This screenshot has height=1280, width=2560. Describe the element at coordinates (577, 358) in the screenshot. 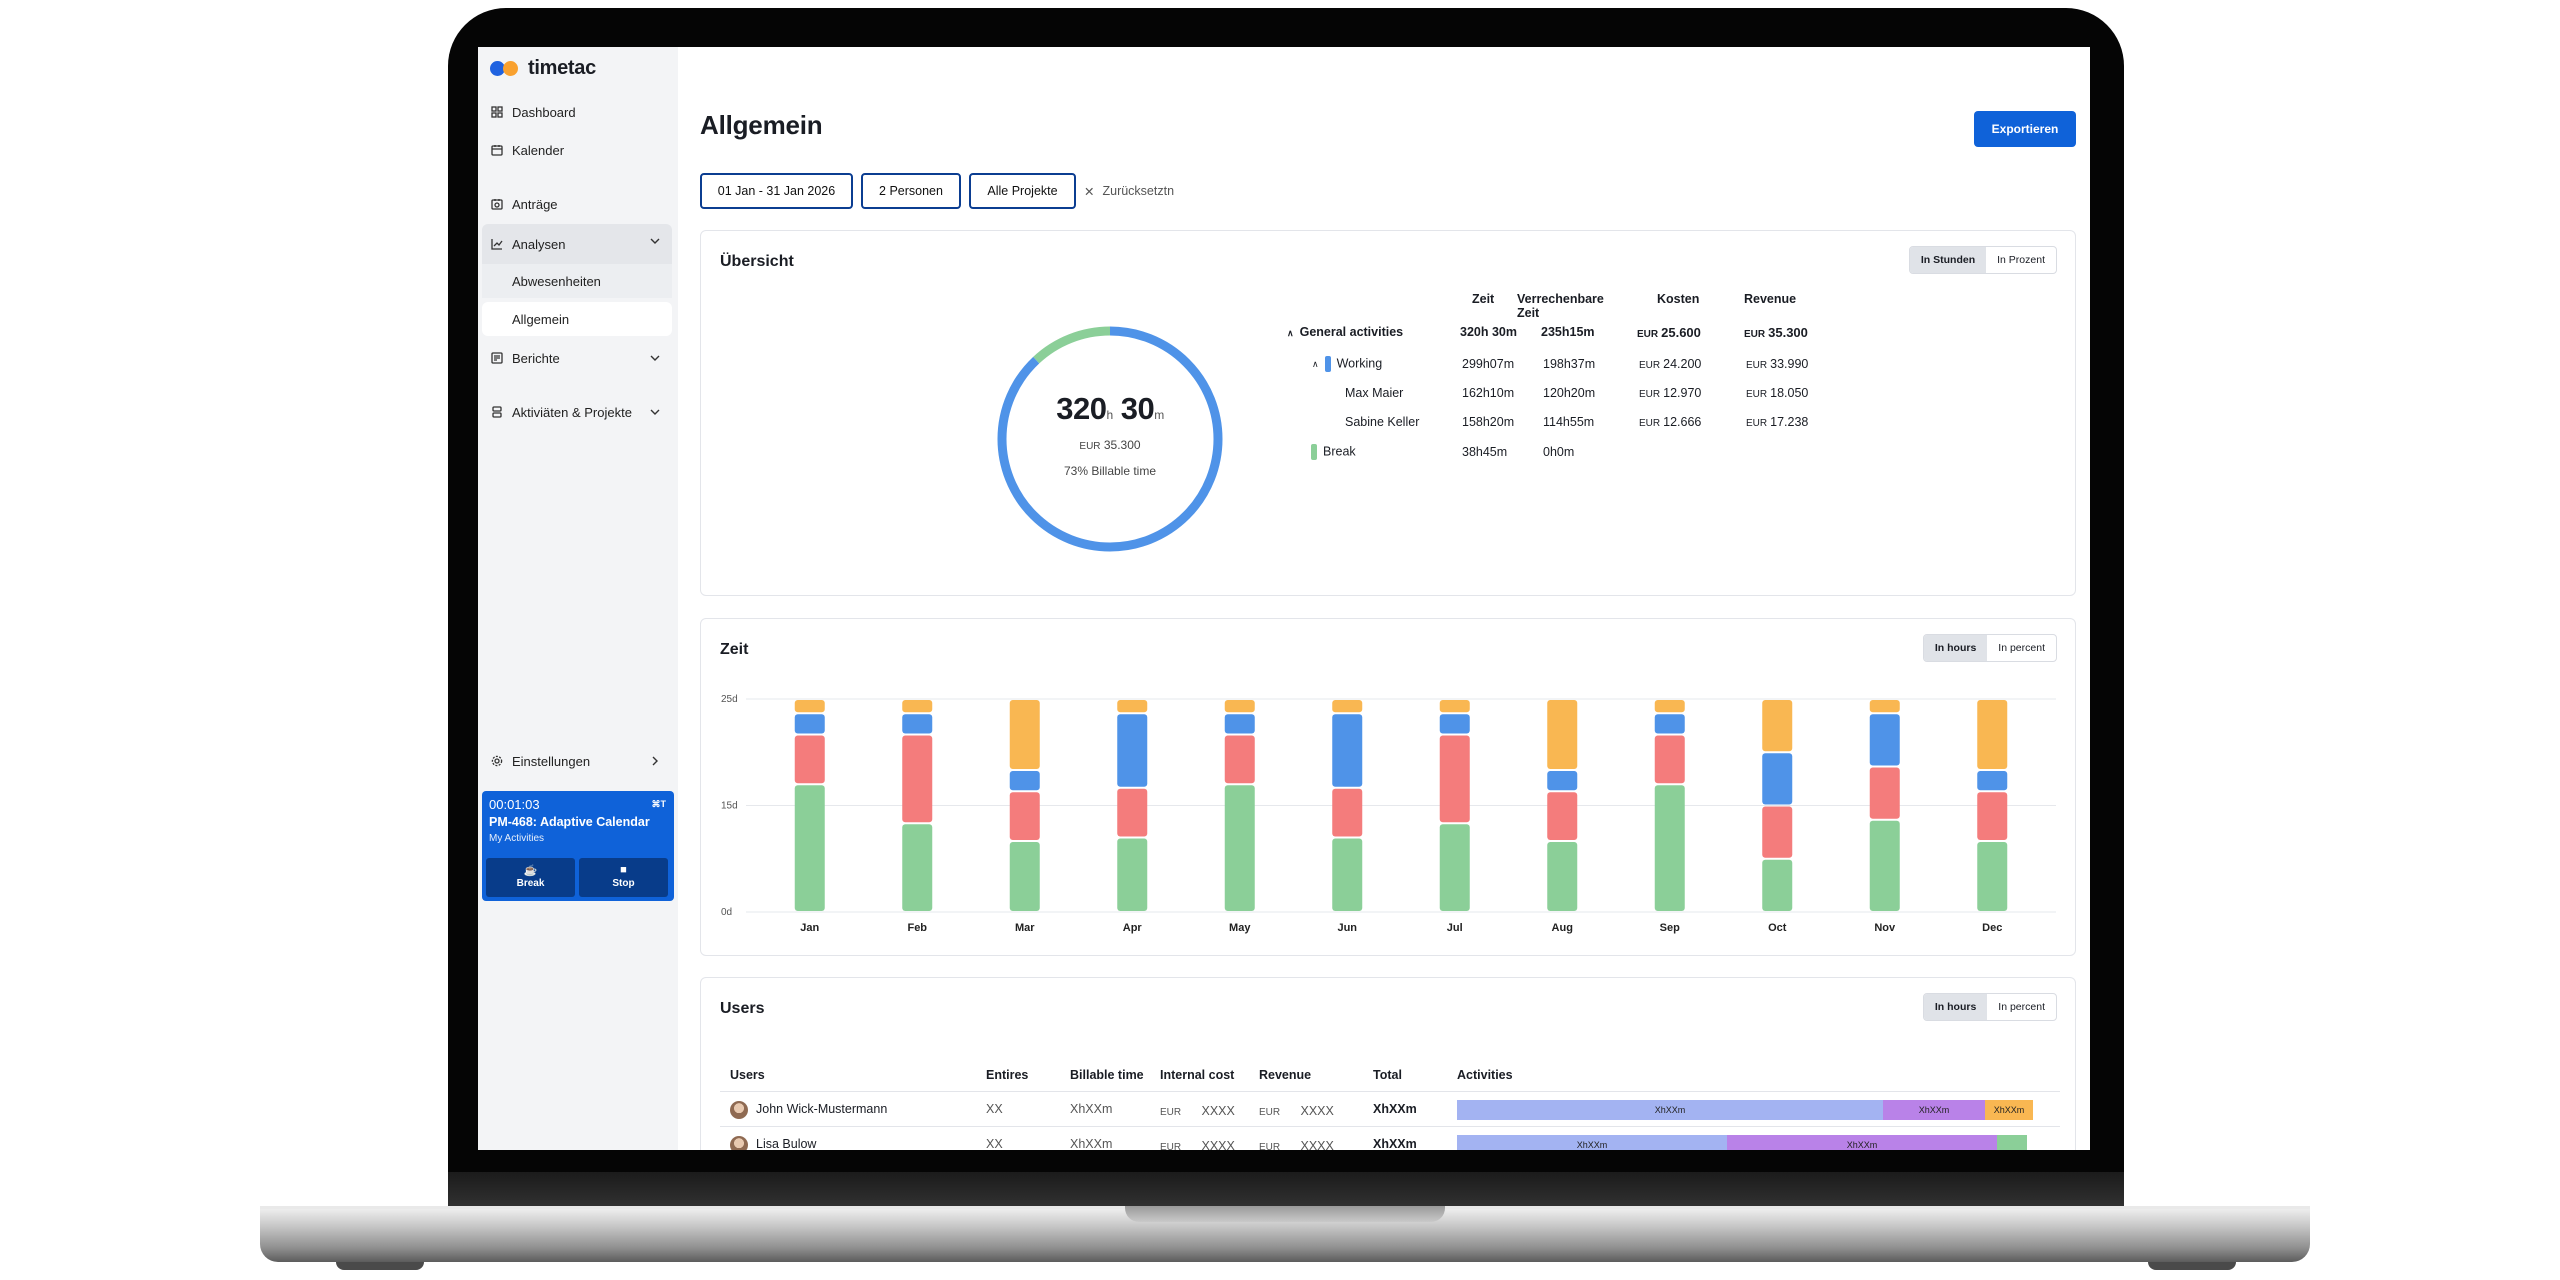

I see `sidebar-item-berichte: Berichte` at that location.